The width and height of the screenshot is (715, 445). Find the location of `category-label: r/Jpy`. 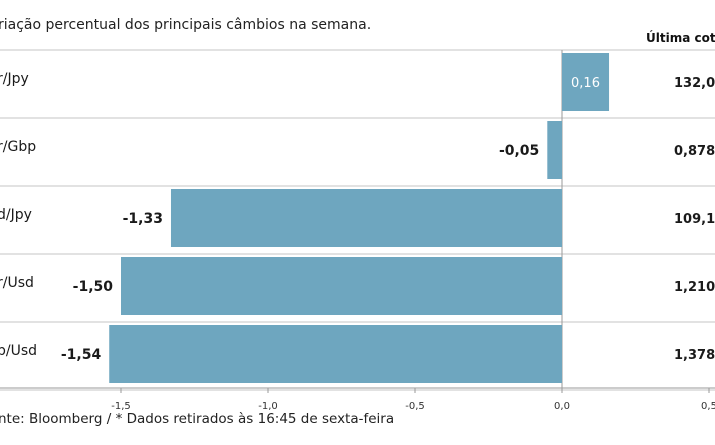

category-label: r/Jpy is located at coordinates (14, 79).